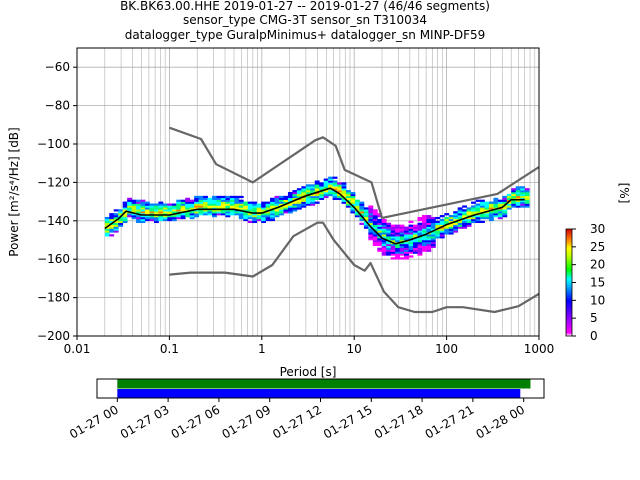 This screenshot has width=640, height=480. I want to click on x-tick-label: 1000, so click(539, 349).